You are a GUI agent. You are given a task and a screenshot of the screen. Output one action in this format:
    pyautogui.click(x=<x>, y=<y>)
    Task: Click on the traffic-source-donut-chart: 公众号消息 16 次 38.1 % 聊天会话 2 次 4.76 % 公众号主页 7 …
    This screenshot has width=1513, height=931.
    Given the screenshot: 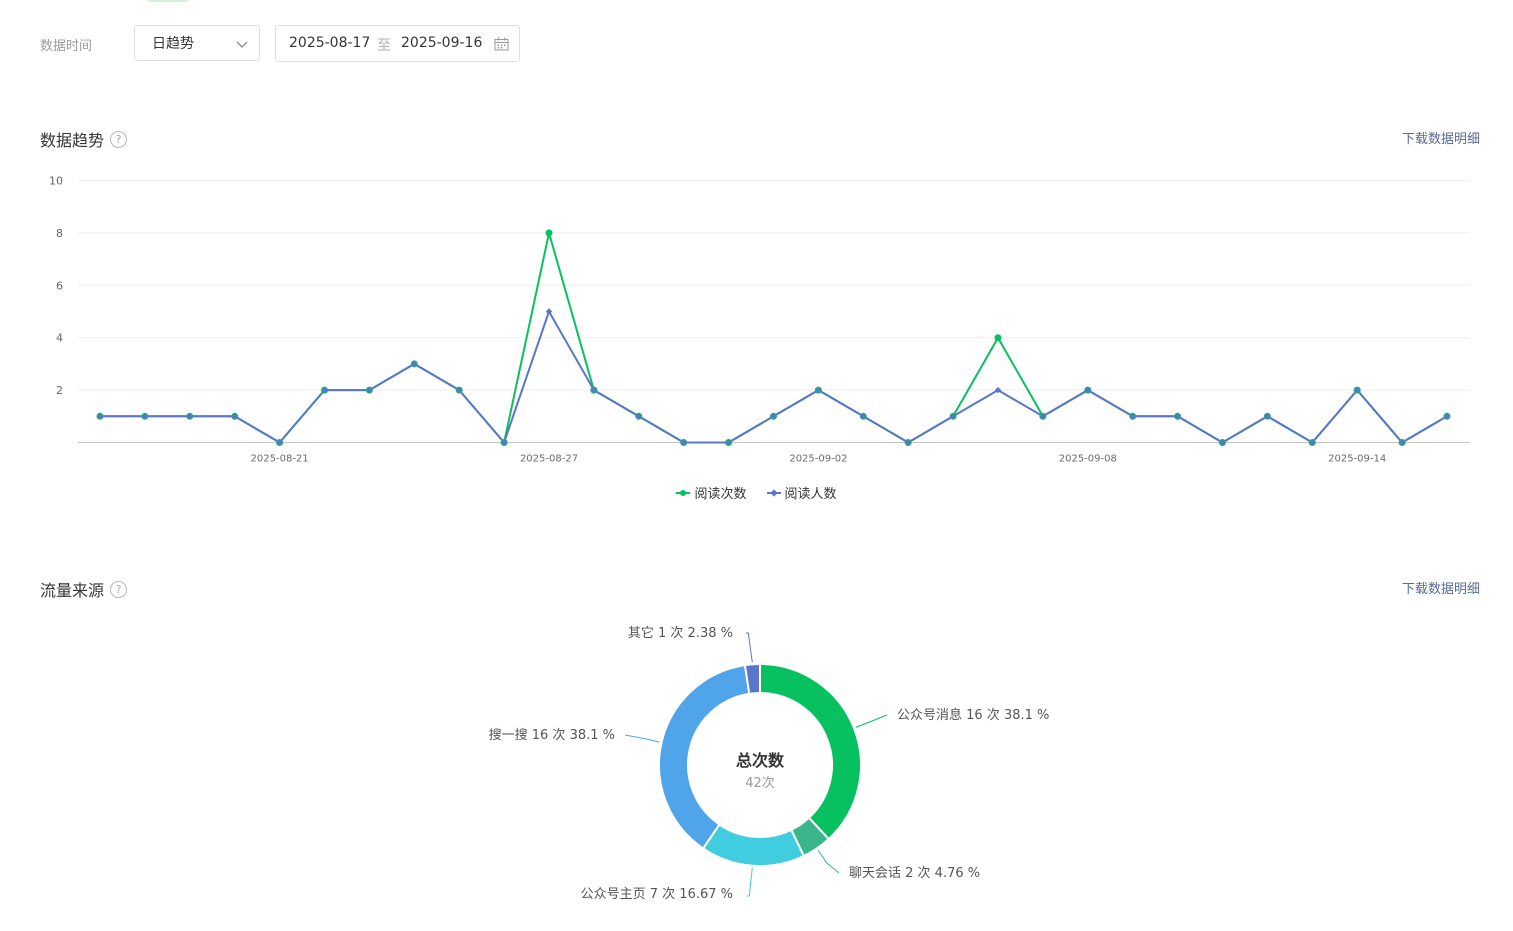 What is the action you would take?
    pyautogui.click(x=769, y=763)
    